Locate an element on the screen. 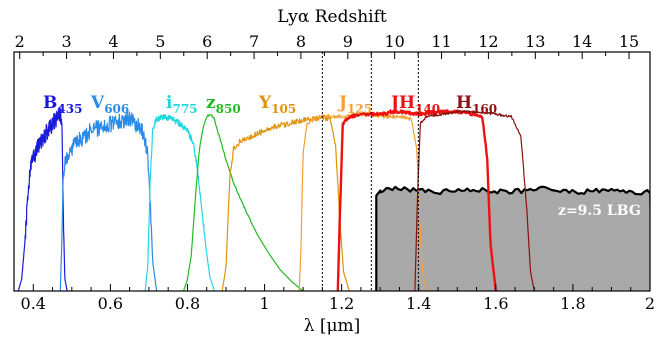  x-tick-label: 1 is located at coordinates (264, 303).